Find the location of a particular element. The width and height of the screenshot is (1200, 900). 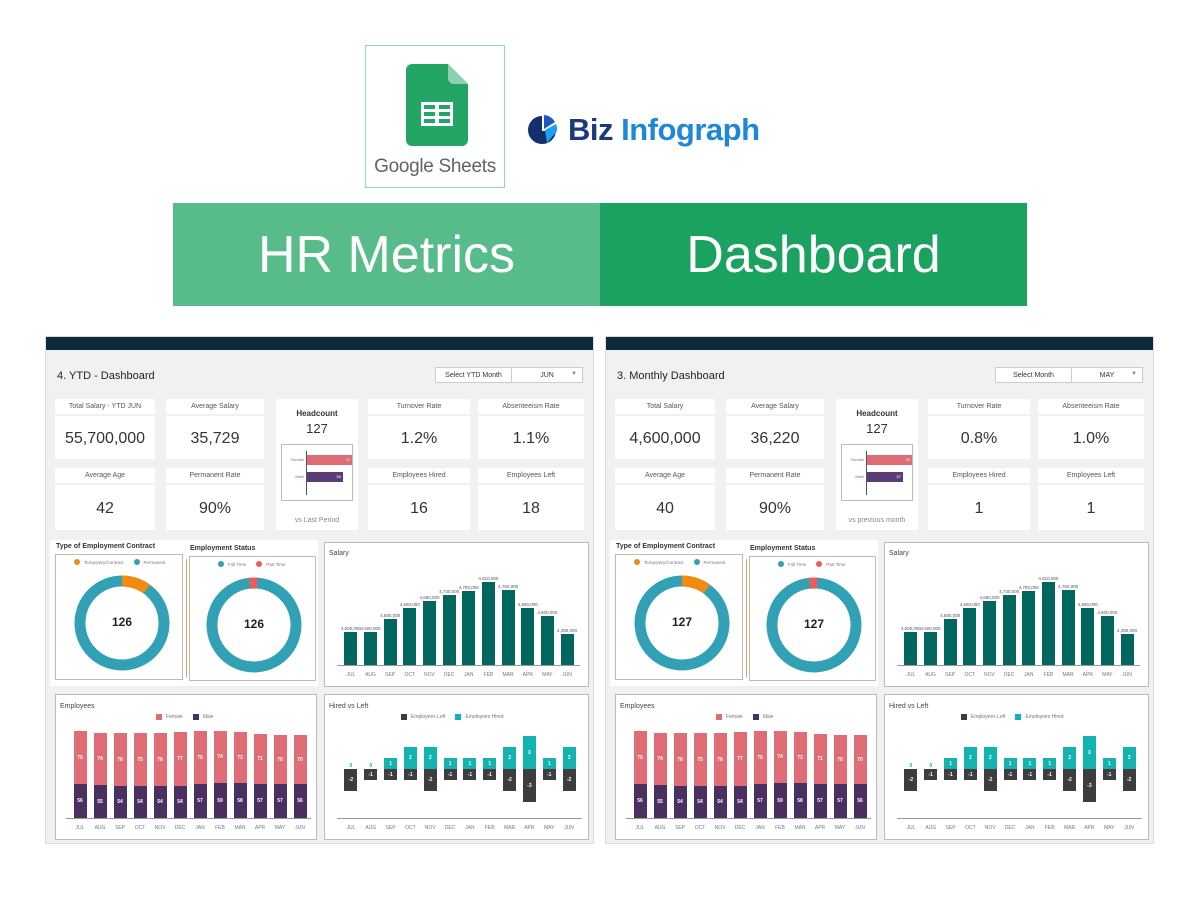

x-axis-label: OCT is located at coordinates (410, 828).